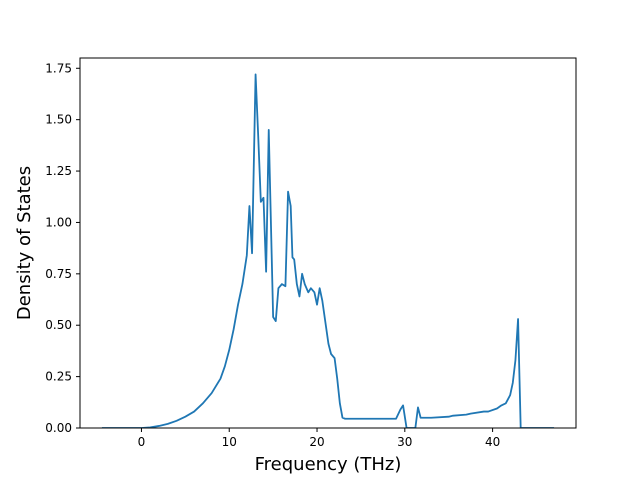 The image size is (640, 484). I want to click on x-tick-label: 30, so click(404, 442).